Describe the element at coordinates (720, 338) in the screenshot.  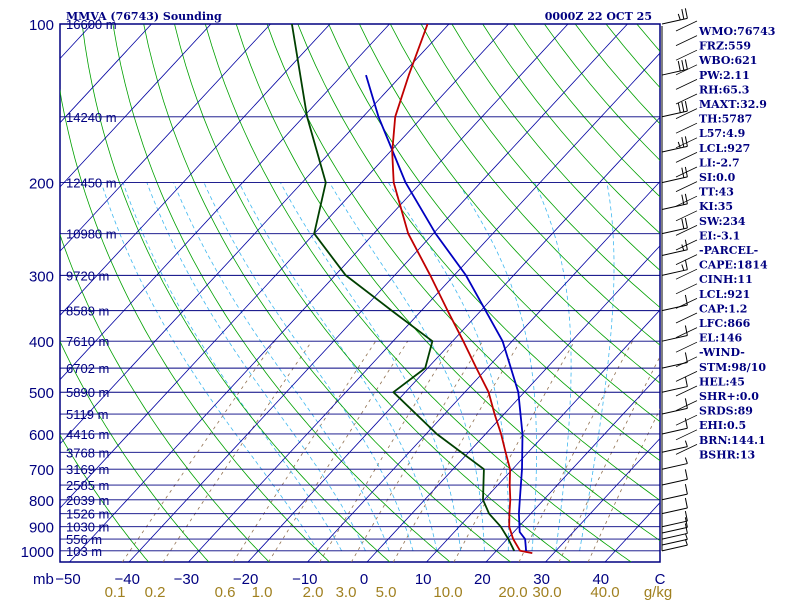
I see `index-item: EL:146` at that location.